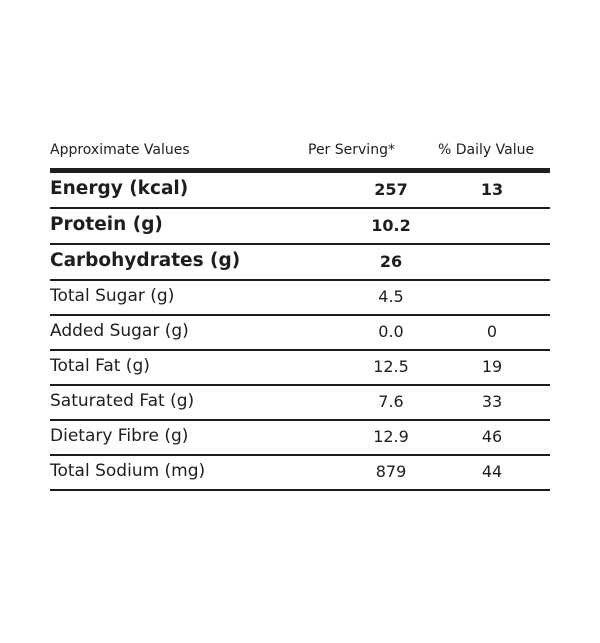 Image resolution: width=600 pixels, height=643 pixels. I want to click on row-label: Saturated Fat (g), so click(122, 401).